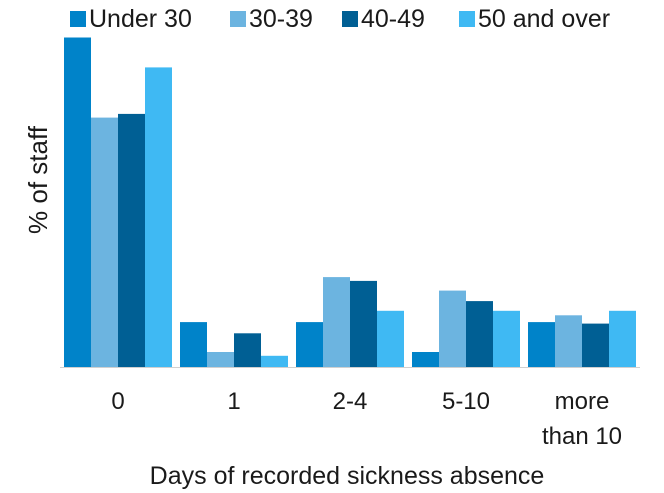 The height and width of the screenshot is (493, 664). I want to click on x-tick-label: 2-4, so click(350, 401).